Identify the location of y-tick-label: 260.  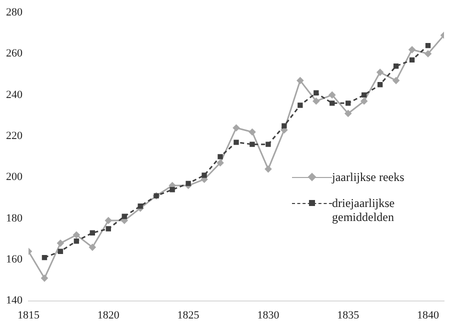
(14, 54).